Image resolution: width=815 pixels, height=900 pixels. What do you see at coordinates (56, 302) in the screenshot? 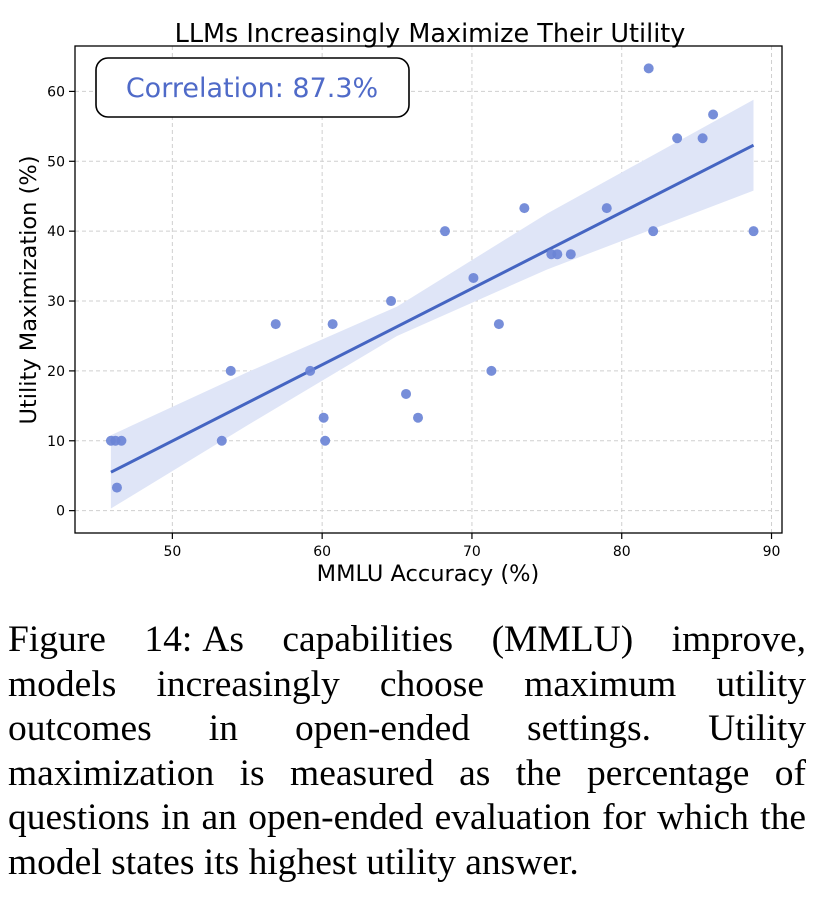
I see `y-tick-label-3: 30` at bounding box center [56, 302].